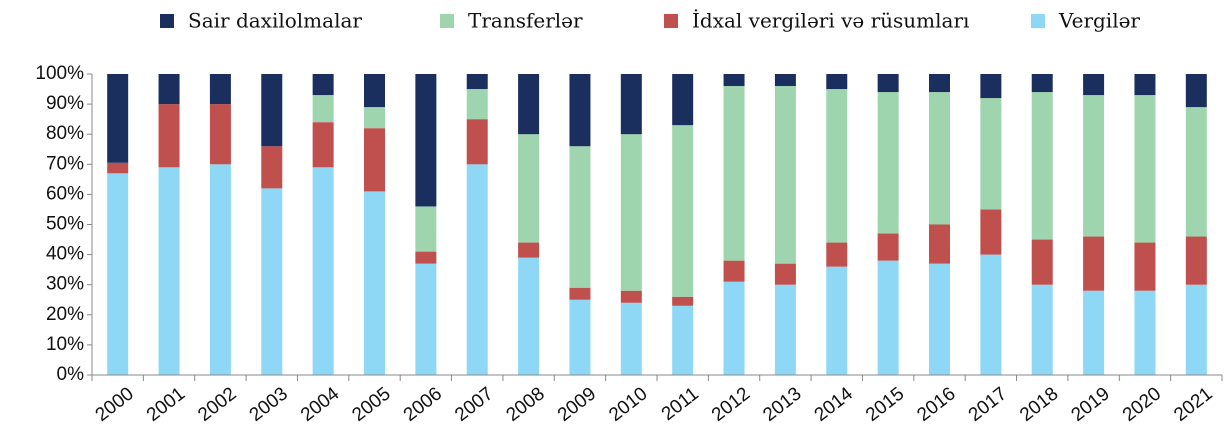  What do you see at coordinates (834, 404) in the screenshot?
I see `x-tick-label: 2014` at bounding box center [834, 404].